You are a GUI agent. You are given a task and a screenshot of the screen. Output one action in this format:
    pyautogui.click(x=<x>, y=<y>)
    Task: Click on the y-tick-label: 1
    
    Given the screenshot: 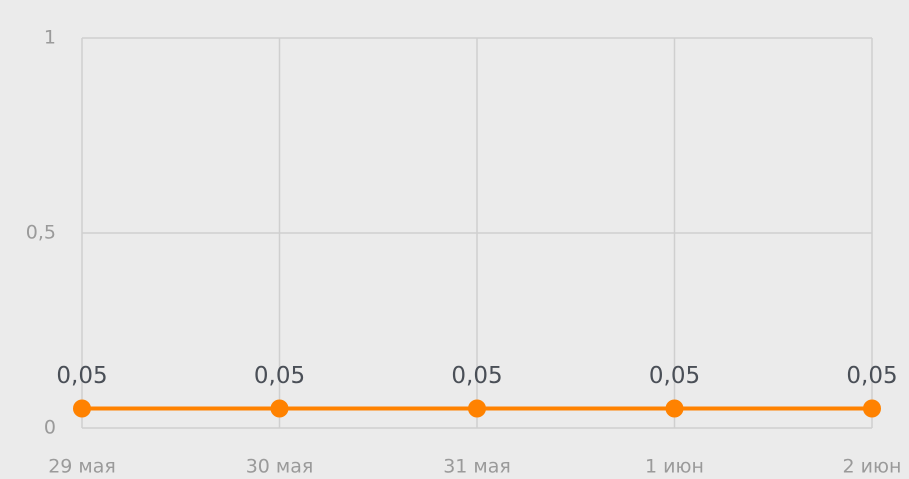 What is the action you would take?
    pyautogui.click(x=50, y=38)
    